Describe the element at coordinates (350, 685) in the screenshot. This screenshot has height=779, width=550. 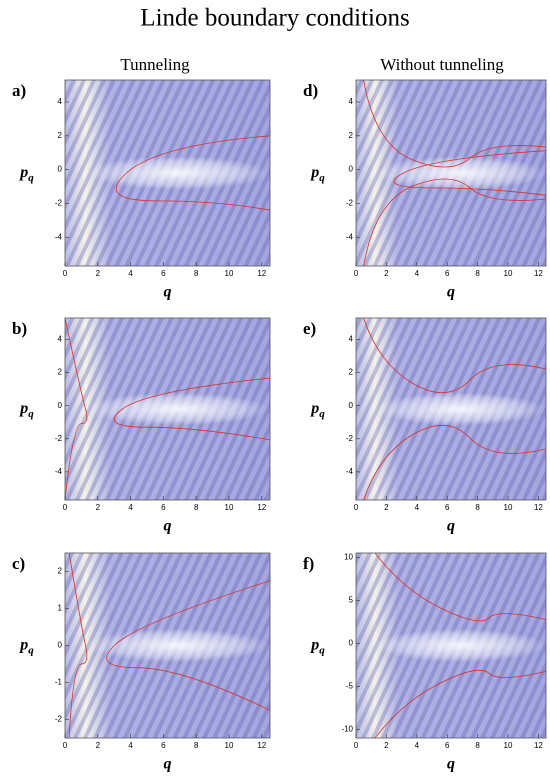
I see `y-tick-label: -5` at that location.